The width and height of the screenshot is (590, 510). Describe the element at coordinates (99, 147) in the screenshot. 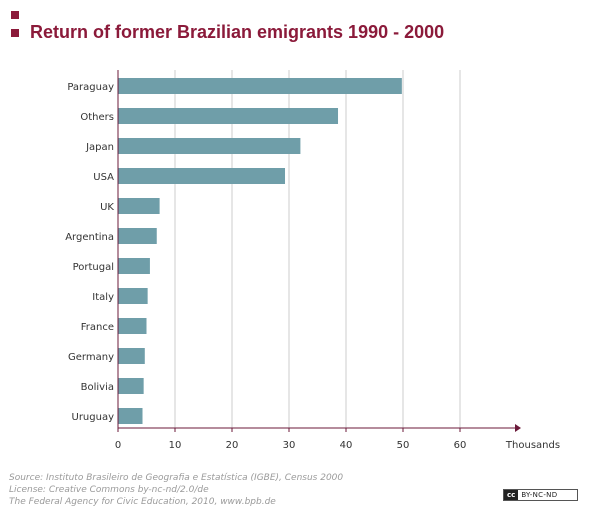

I see `category-label-japan: Japan` at that location.